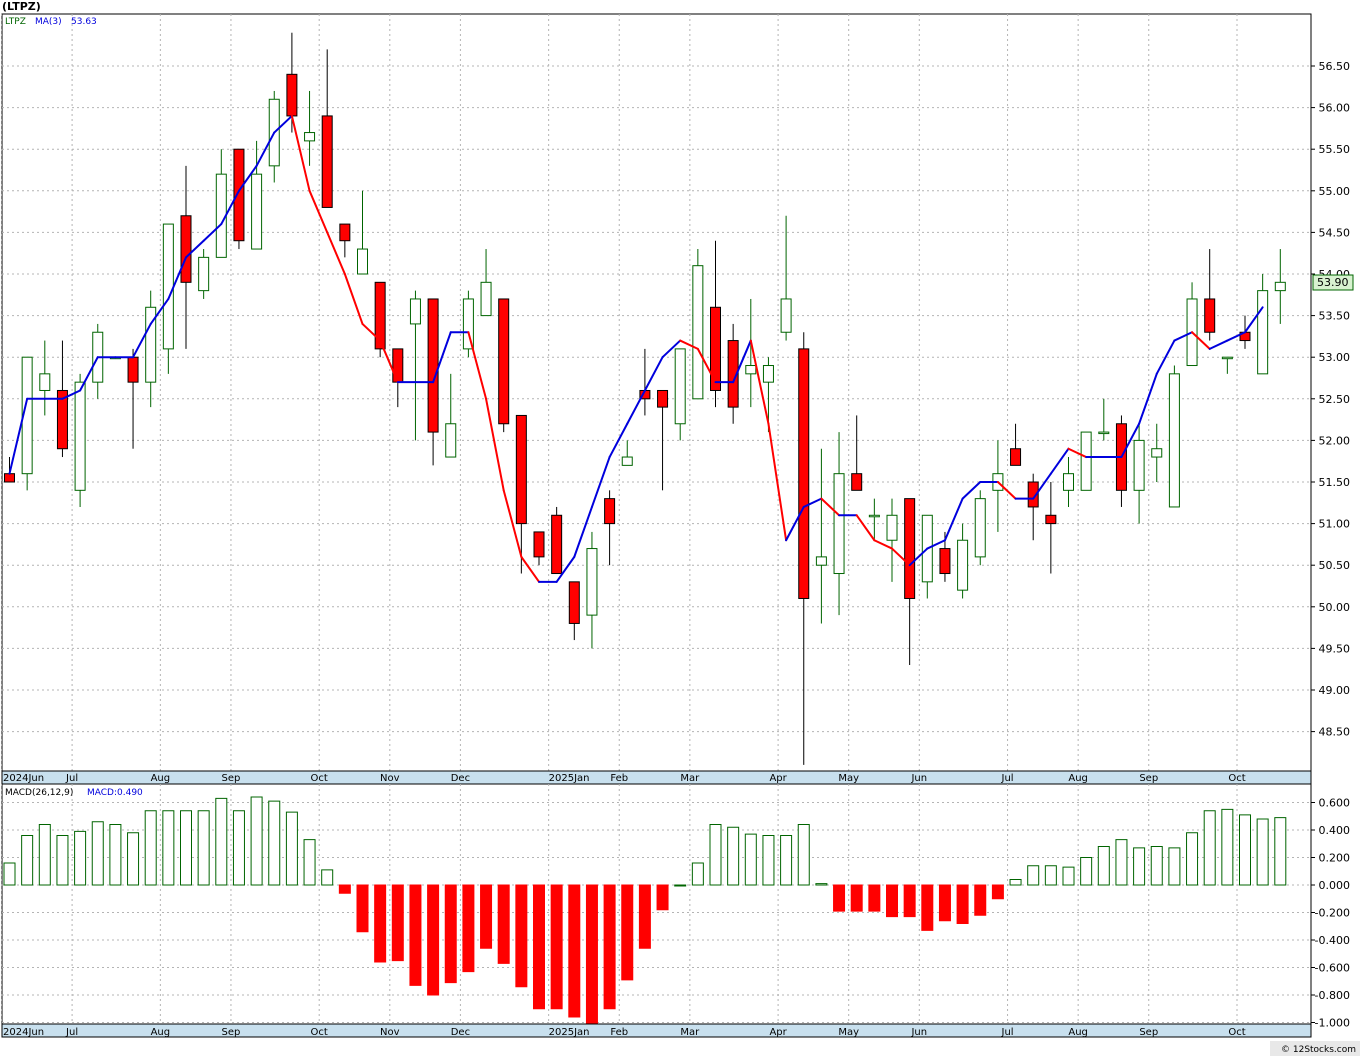 Image resolution: width=1360 pixels, height=1060 pixels. Describe the element at coordinates (619, 1032) in the screenshot. I see `macd-x-tick-label: Feb` at that location.